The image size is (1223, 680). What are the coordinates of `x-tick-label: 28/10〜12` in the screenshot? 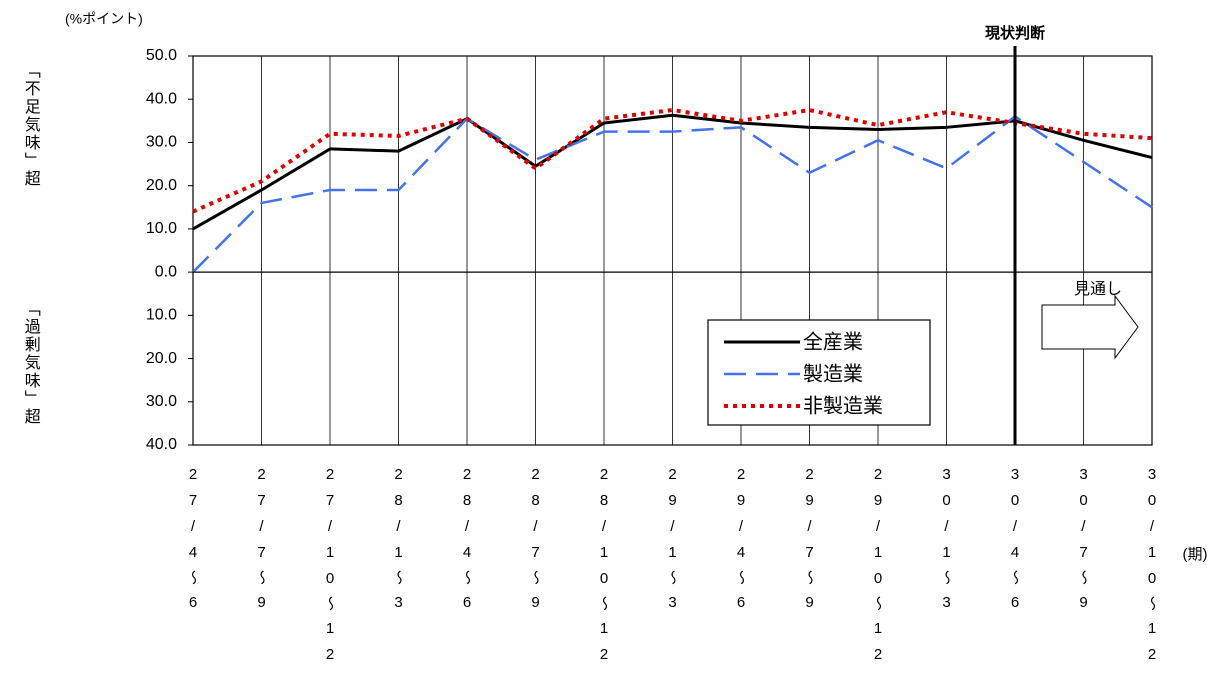 It's located at (604, 569).